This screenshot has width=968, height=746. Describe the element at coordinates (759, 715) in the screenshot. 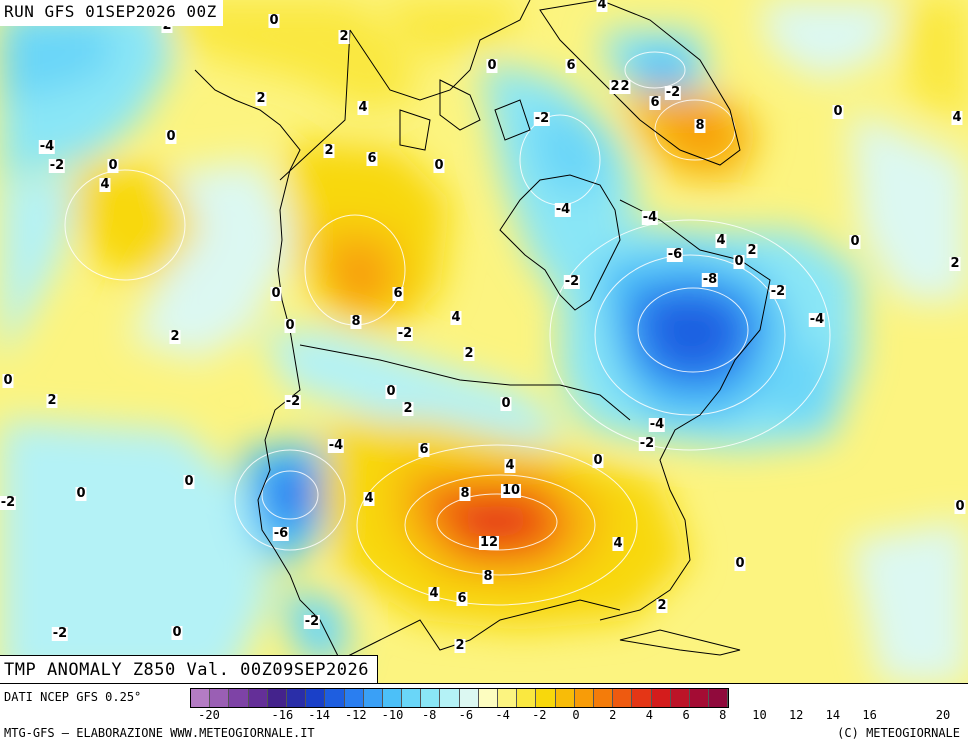

I see `color-scale-tick: 10` at that location.